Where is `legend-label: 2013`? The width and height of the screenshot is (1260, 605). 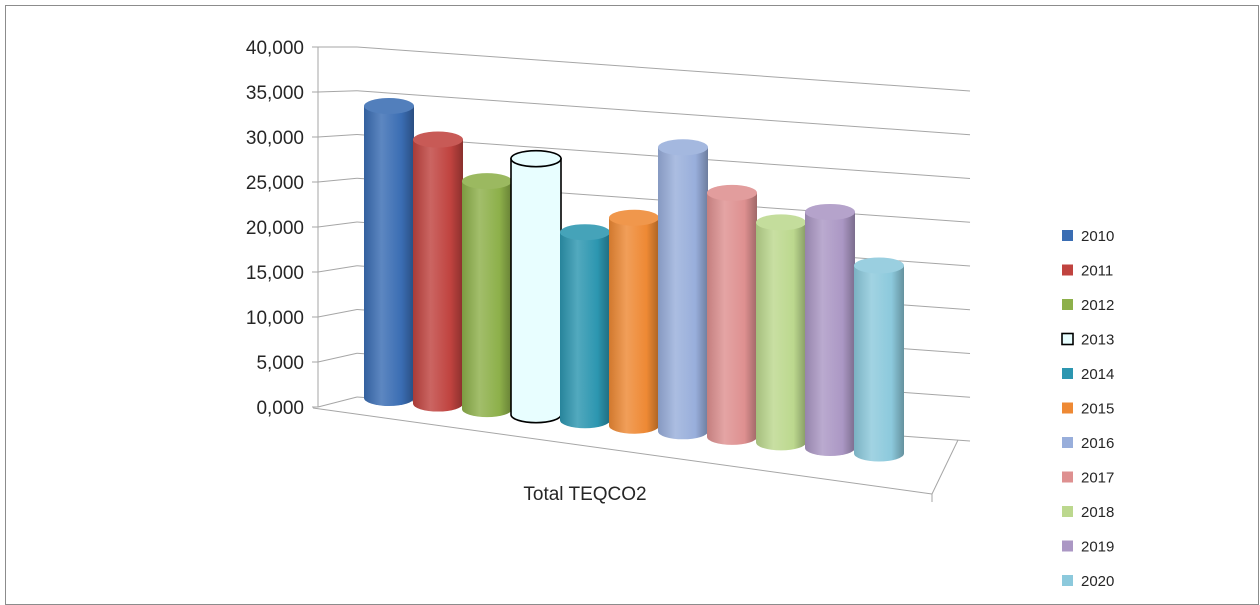 legend-label: 2013 is located at coordinates (1097, 340).